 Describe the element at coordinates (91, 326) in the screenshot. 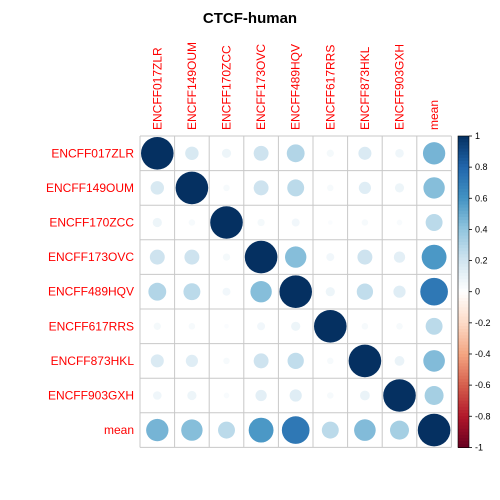

I see `row-label: ENCFF617RRS` at that location.